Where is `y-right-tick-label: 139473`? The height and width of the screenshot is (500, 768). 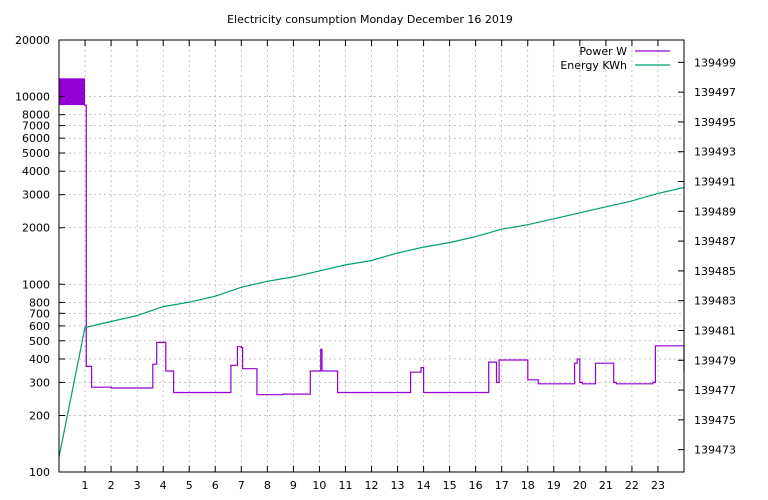
y-right-tick-label: 139473 is located at coordinates (715, 450).